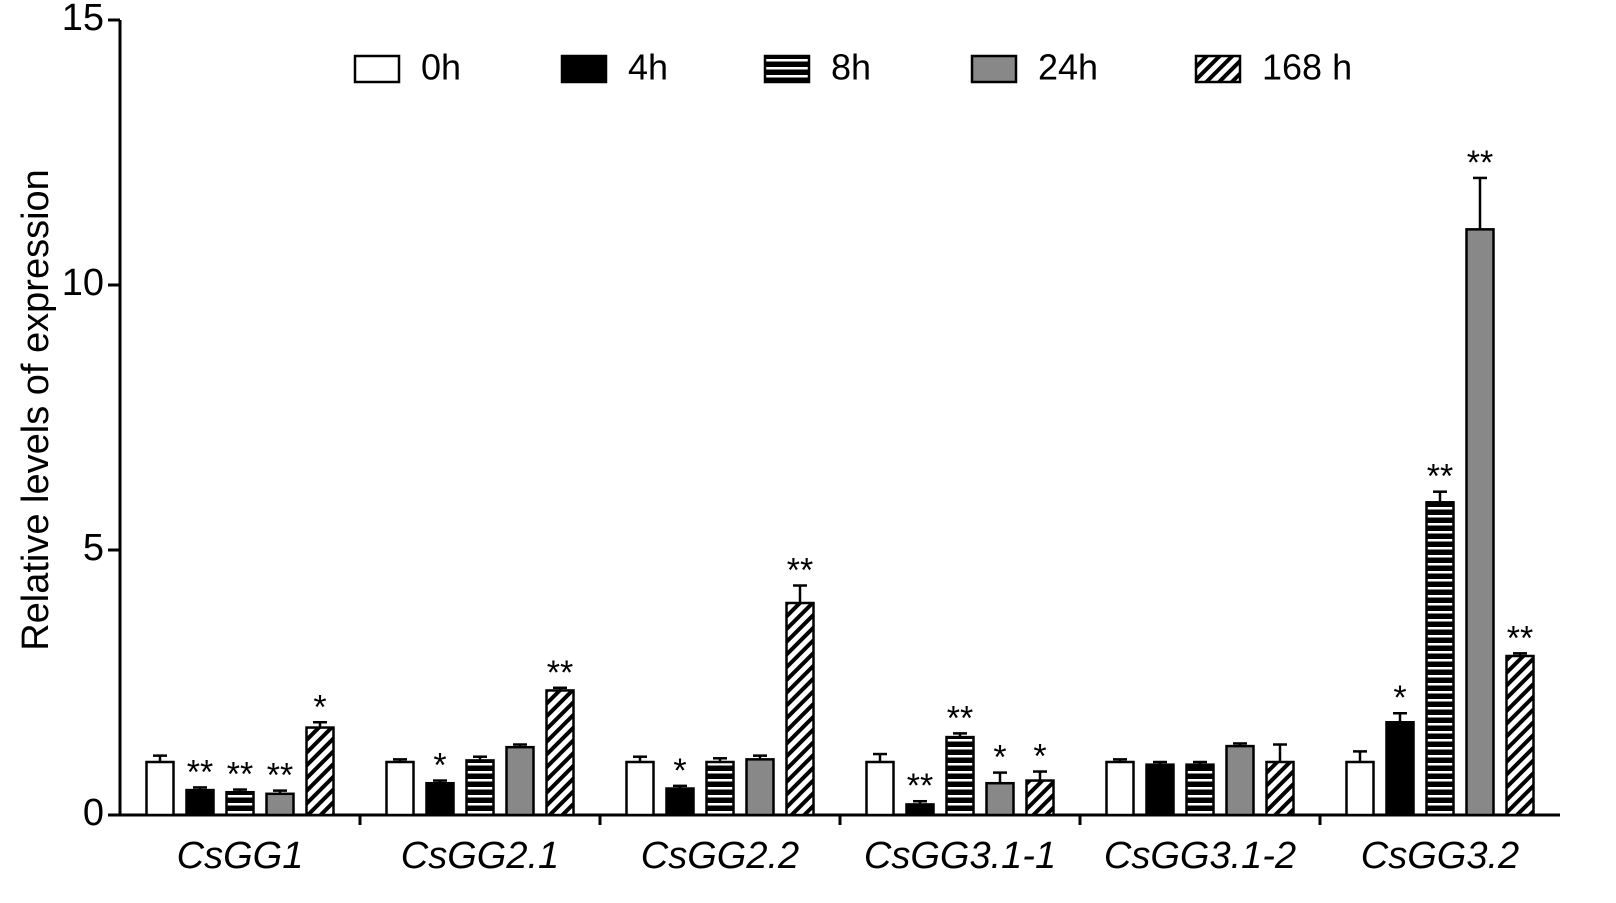 The height and width of the screenshot is (903, 1616). Describe the element at coordinates (960, 856) in the screenshot. I see `x-tick-label: CsGG3.1-1` at that location.